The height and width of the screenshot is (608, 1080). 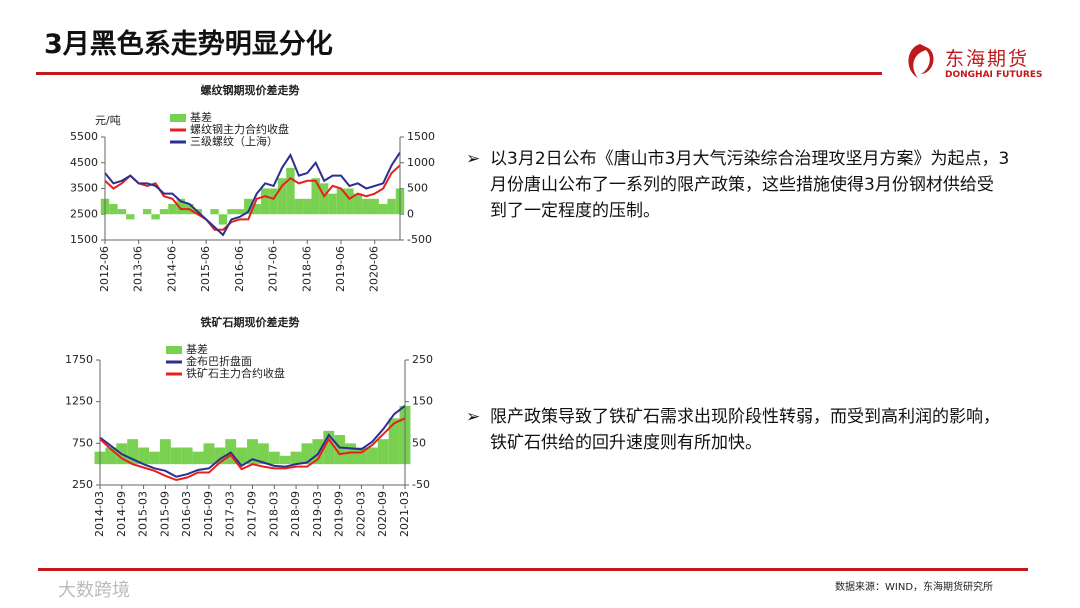 I want to click on x-tick-label: 2015-03, so click(x=143, y=514).